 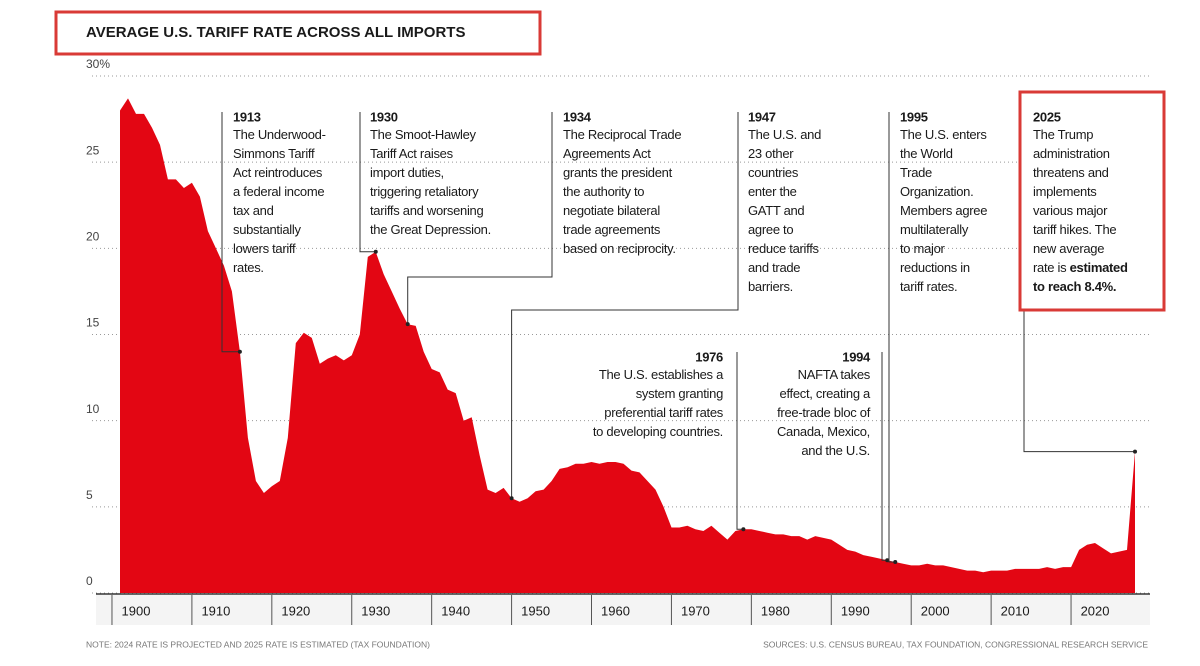 I want to click on annotation-text: grants the president, so click(x=618, y=172).